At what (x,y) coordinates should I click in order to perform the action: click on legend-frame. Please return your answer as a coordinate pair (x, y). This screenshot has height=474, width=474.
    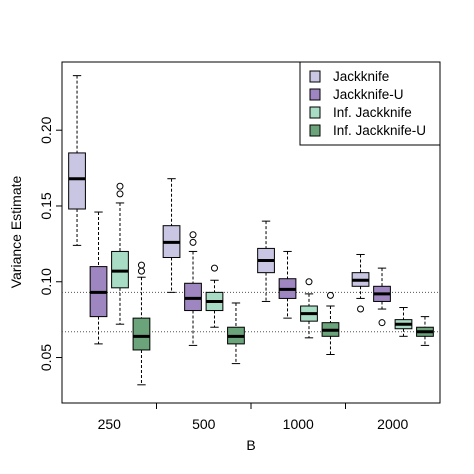
    Looking at the image, I should click on (370, 103).